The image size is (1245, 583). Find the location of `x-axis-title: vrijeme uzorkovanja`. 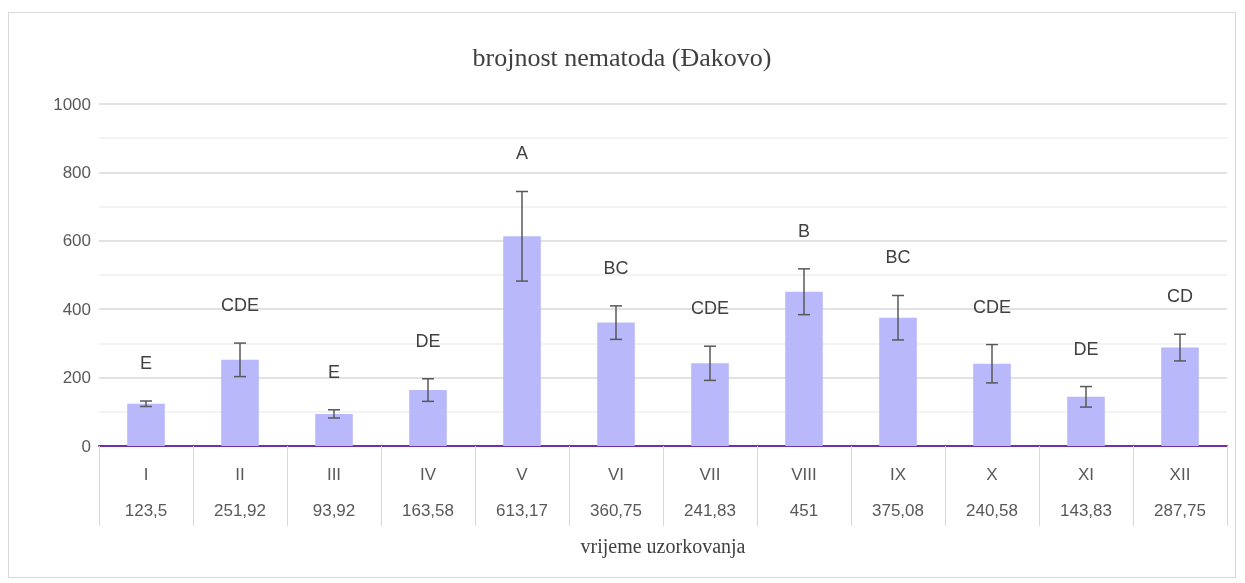

x-axis-title: vrijeme uzorkovanja is located at coordinates (663, 546).